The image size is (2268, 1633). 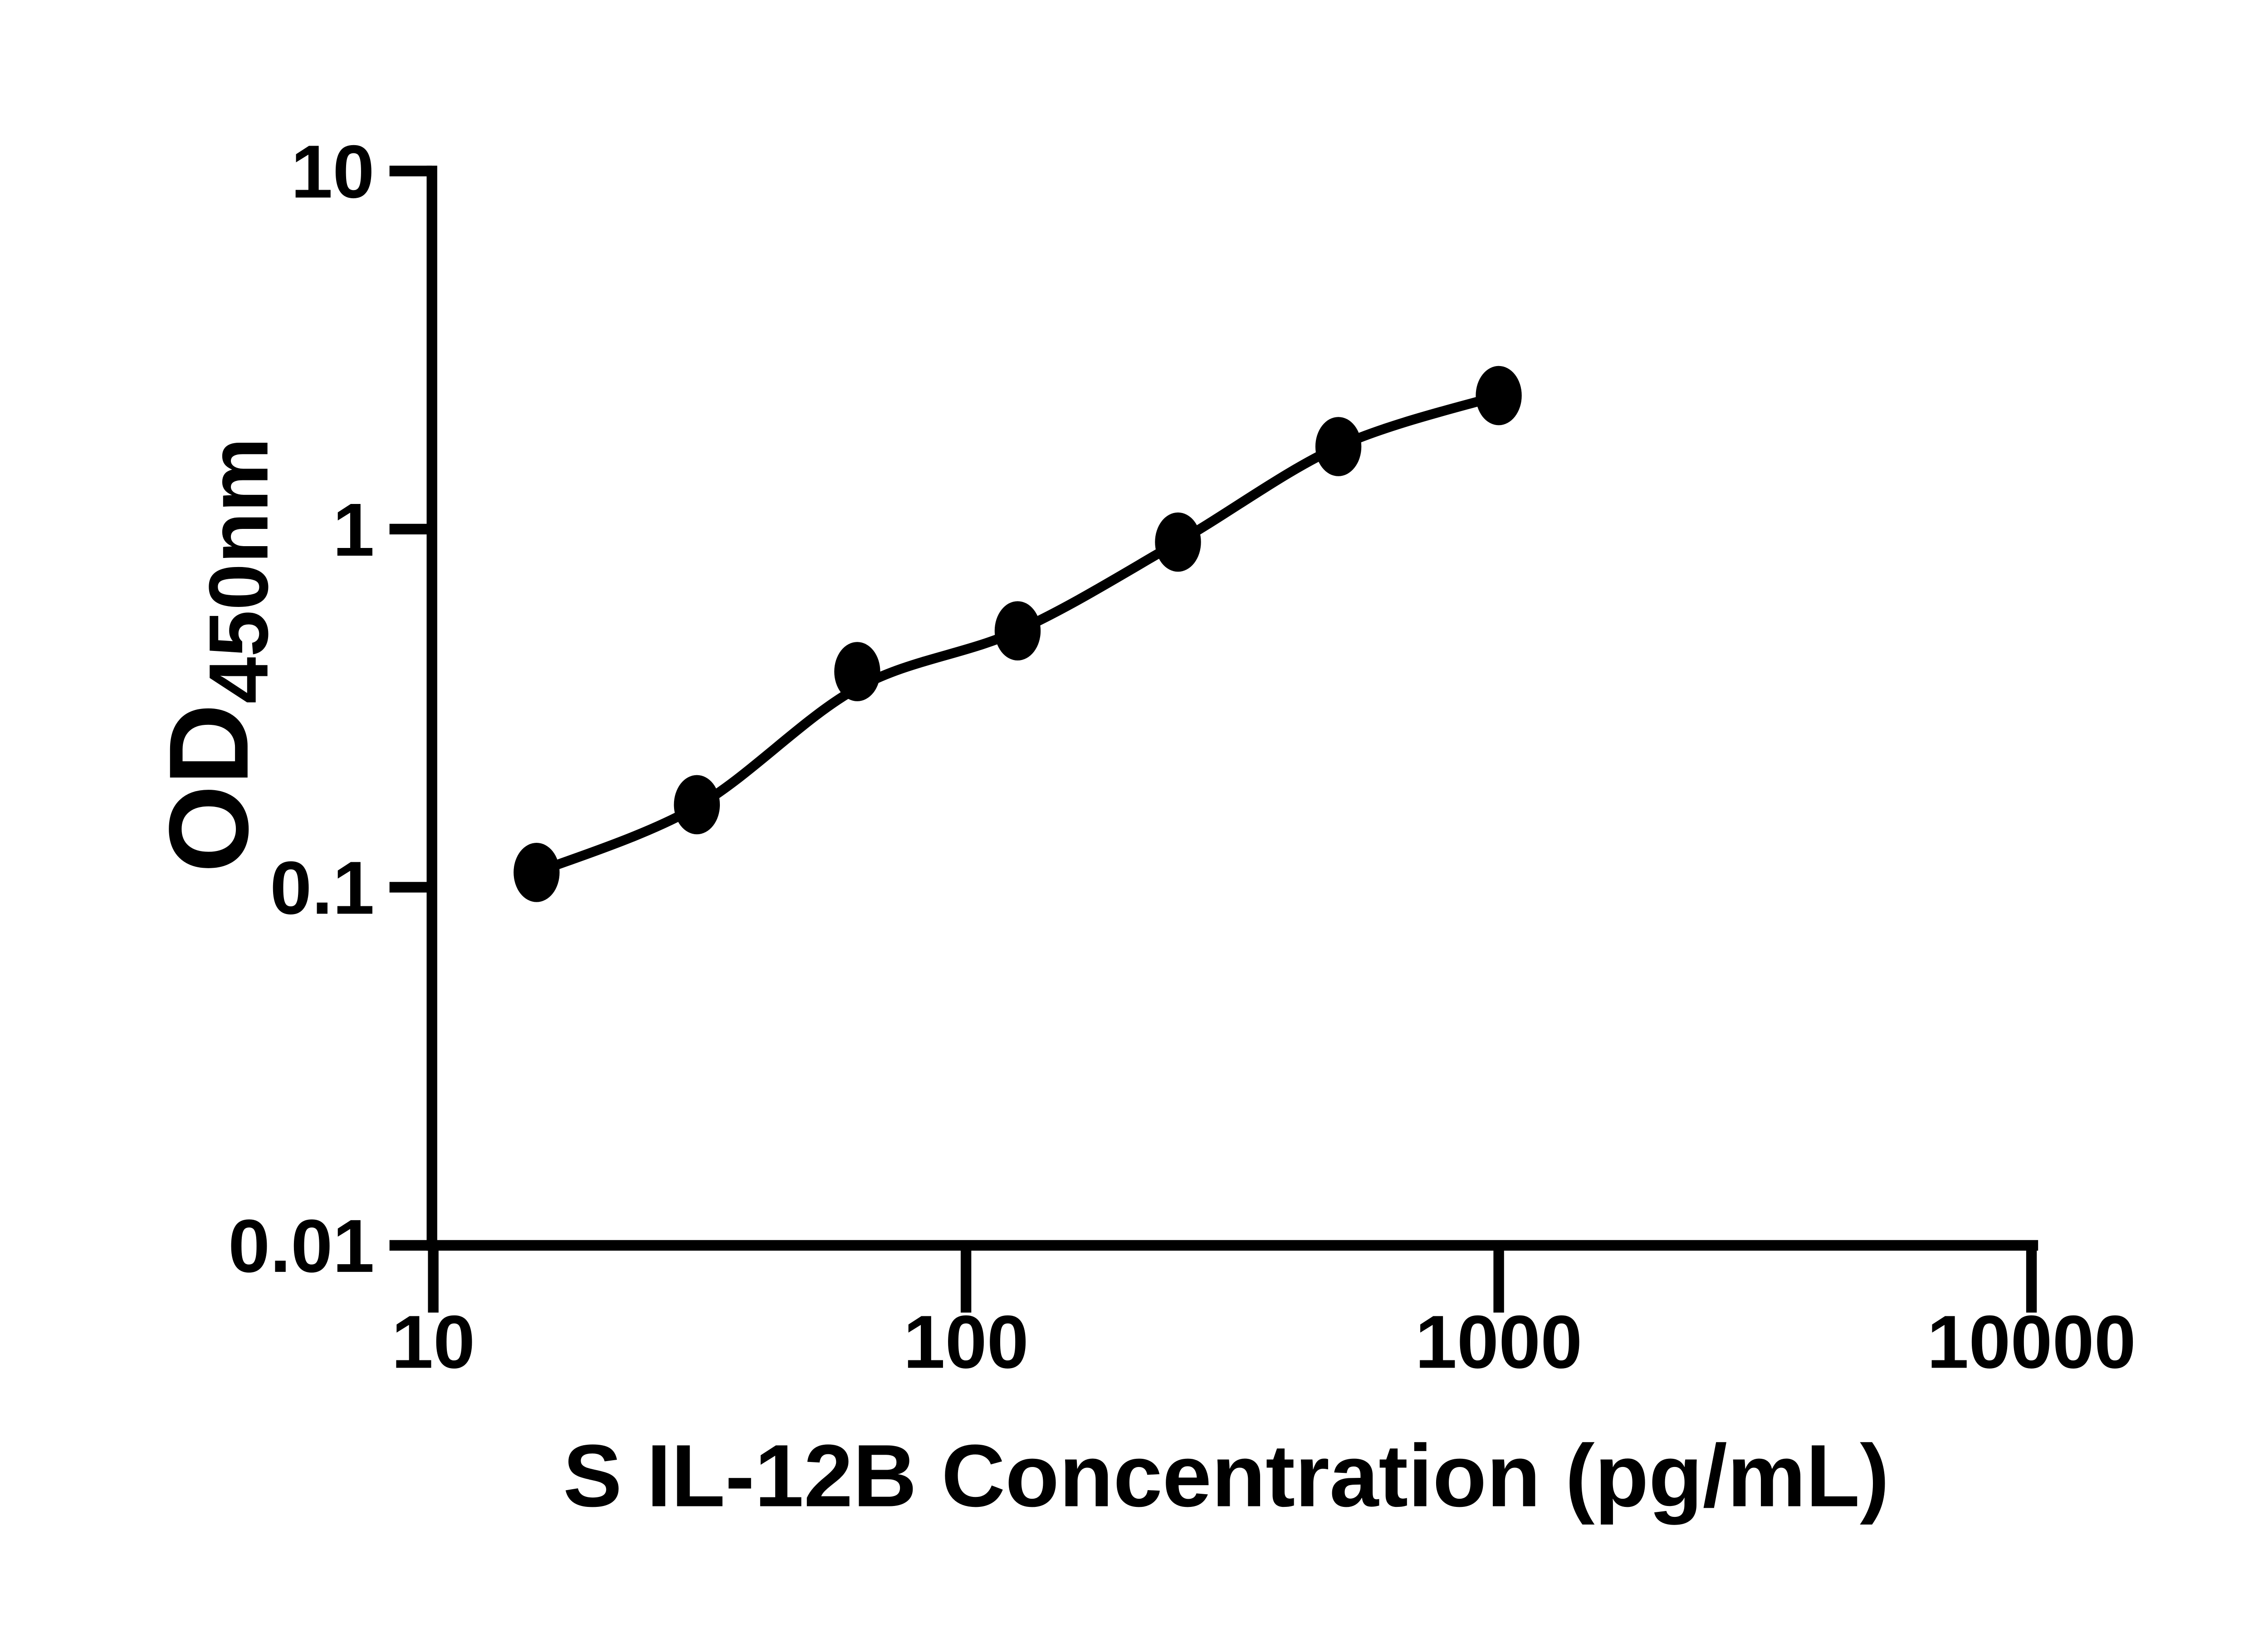 What do you see at coordinates (1226, 1476) in the screenshot?
I see `x-axis-title: S IL-12B Concentration (pg/mL)` at bounding box center [1226, 1476].